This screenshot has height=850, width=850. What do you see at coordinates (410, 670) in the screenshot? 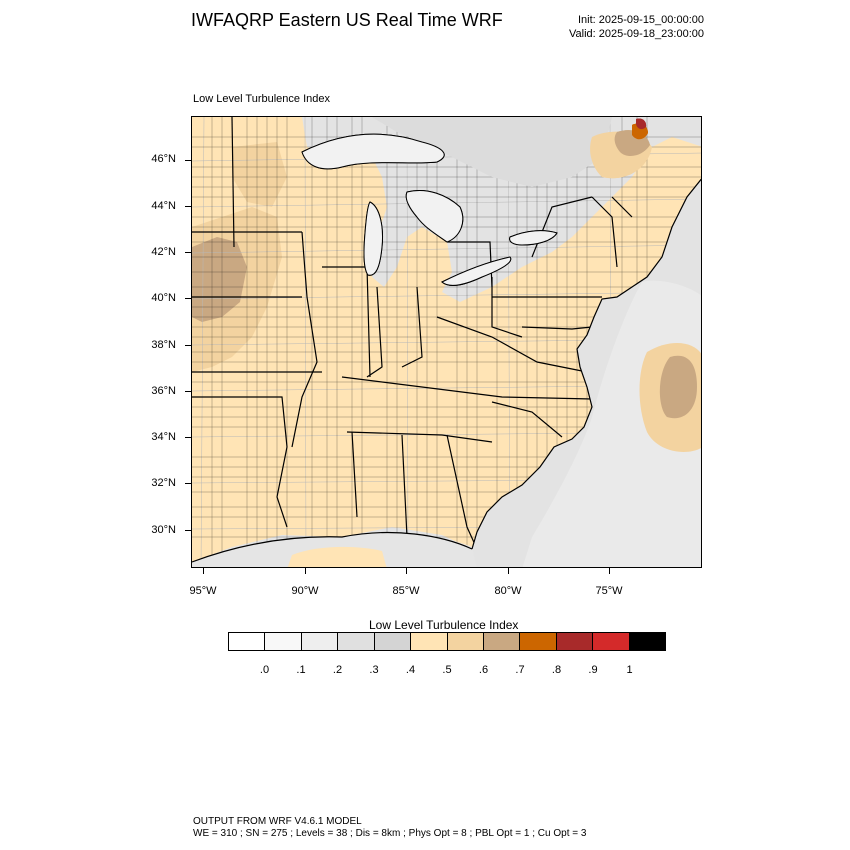
I see `colorbar-tick-label: .4` at bounding box center [410, 670].